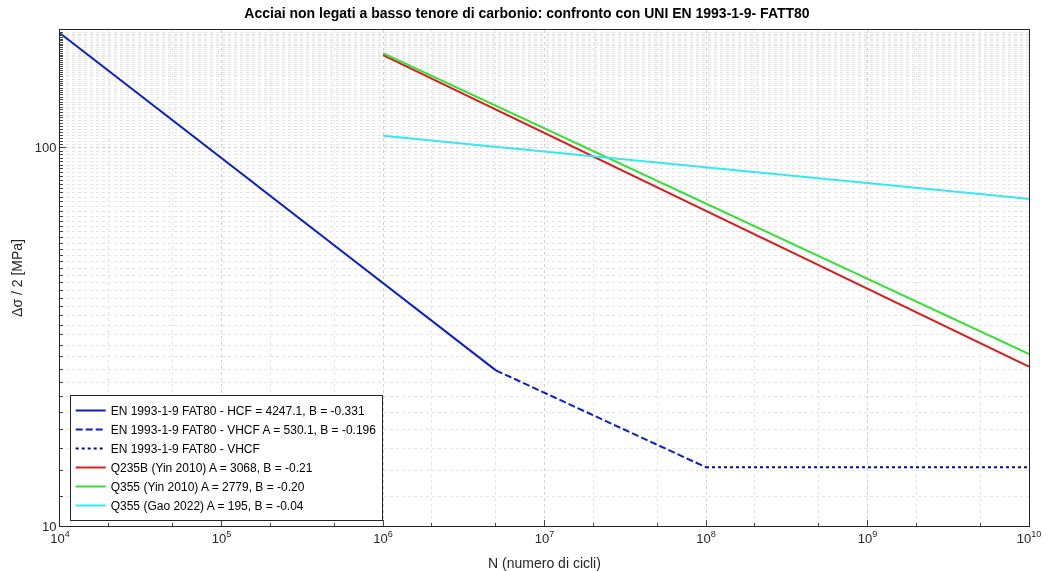  Describe the element at coordinates (17, 278) in the screenshot. I see `y-axis-title: Δσ / 2 [MPa]` at that location.